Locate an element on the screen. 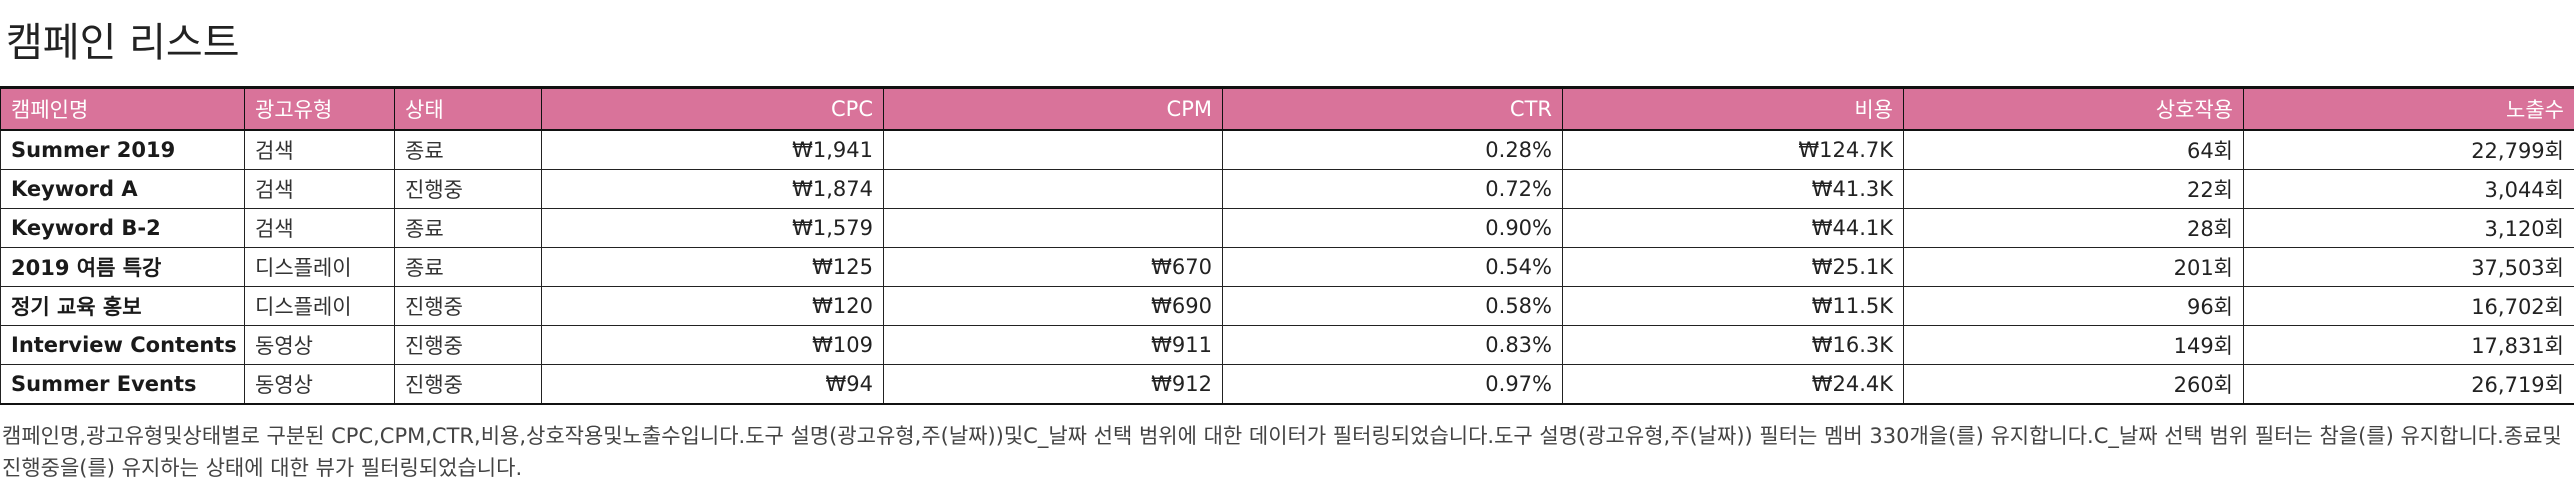  cell-interactions: 149회 is located at coordinates (2073, 345).